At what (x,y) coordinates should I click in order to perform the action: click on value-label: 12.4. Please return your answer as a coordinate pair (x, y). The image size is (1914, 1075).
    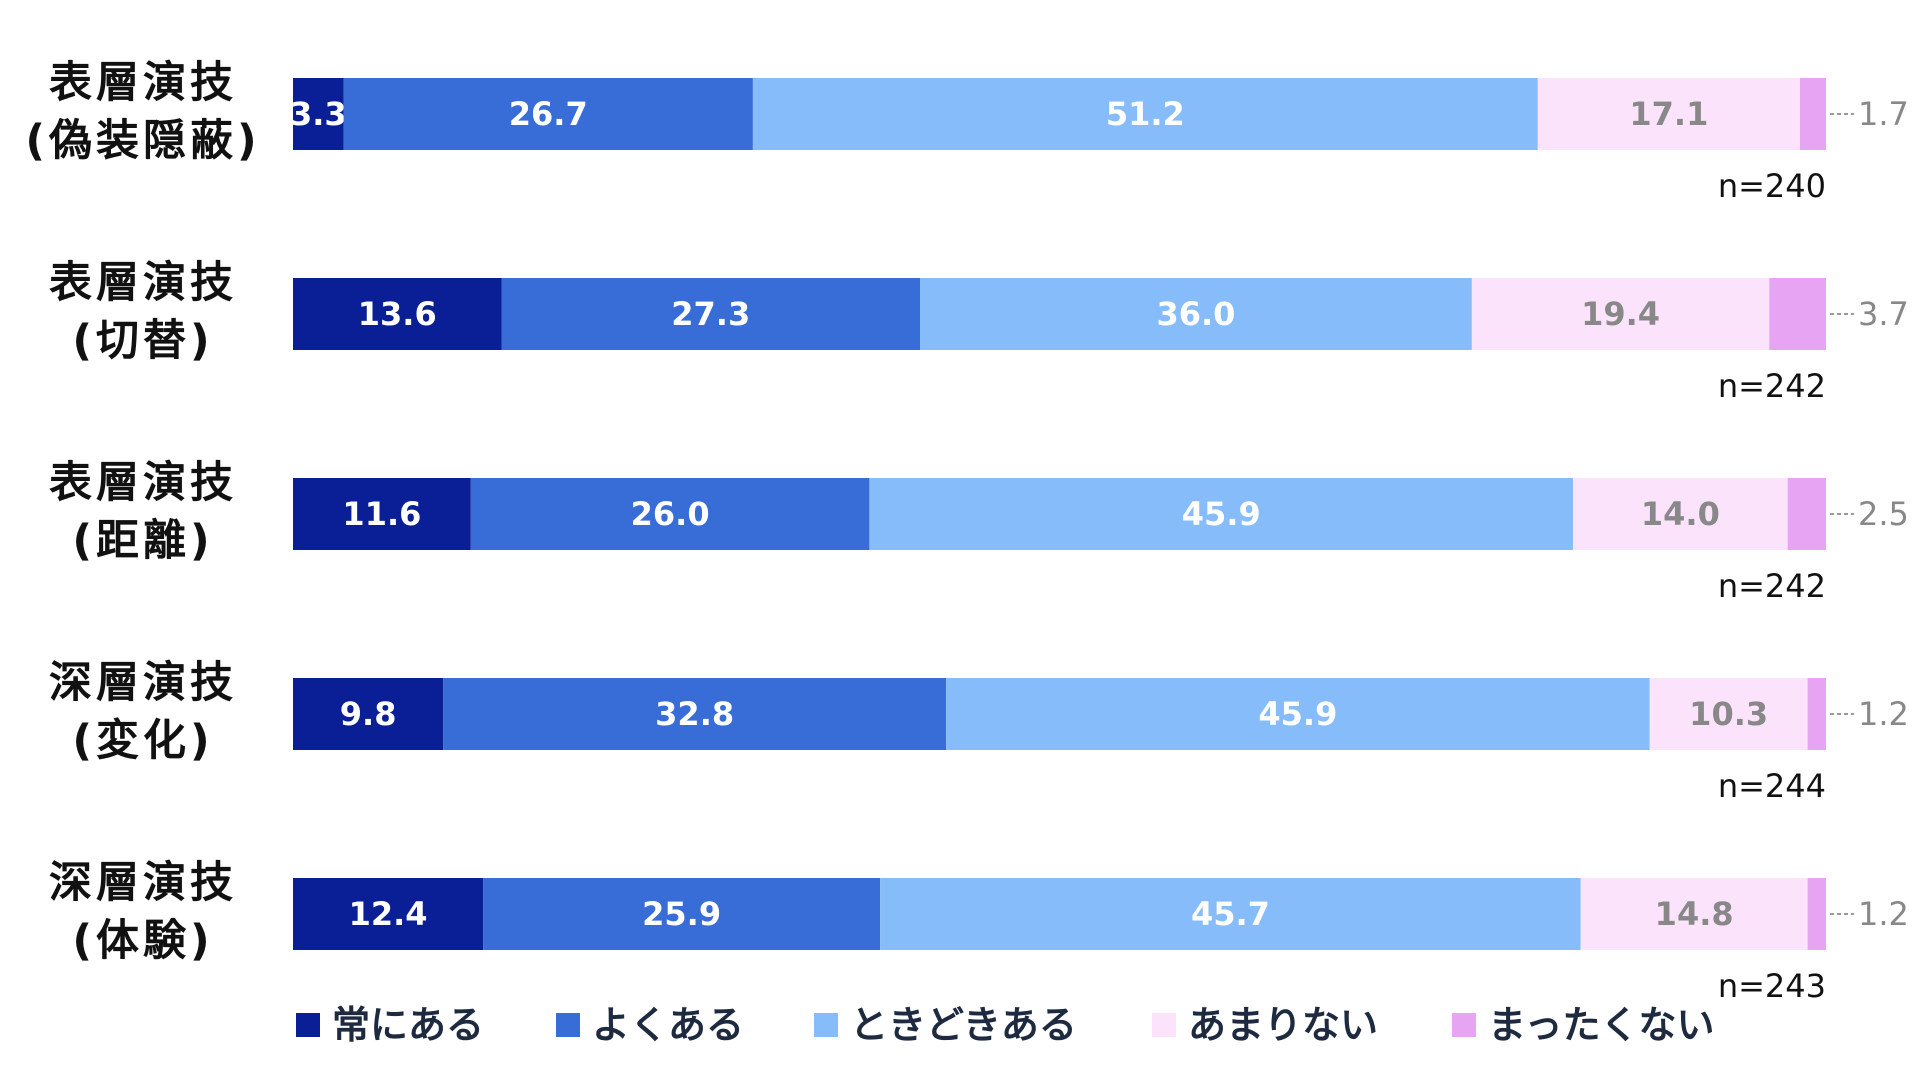
    Looking at the image, I should click on (388, 914).